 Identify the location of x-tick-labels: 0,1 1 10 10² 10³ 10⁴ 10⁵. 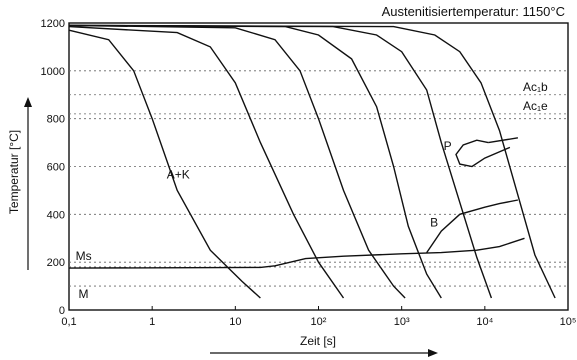
(318, 317).